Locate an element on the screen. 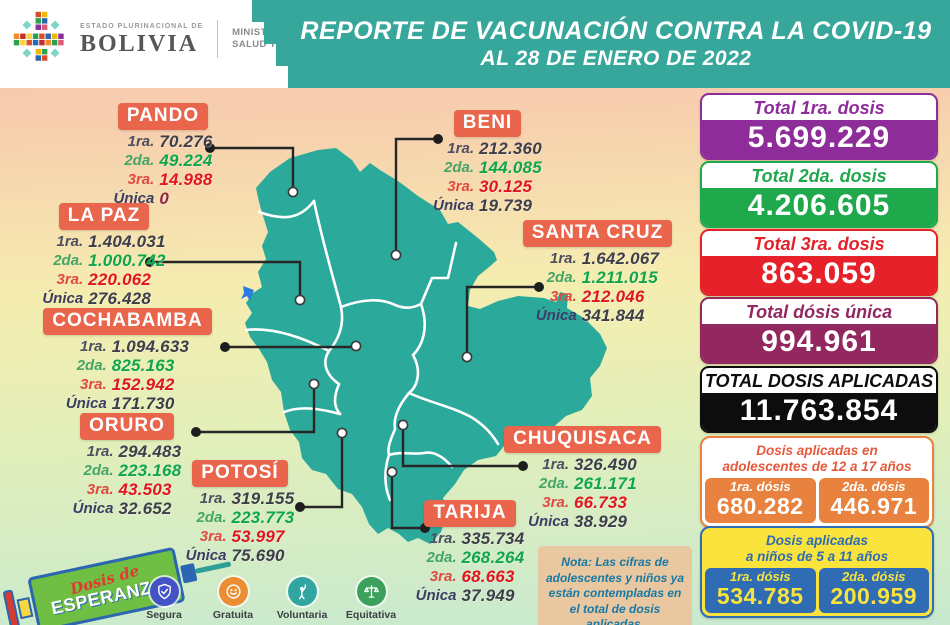 The height and width of the screenshot is (625, 950). dose2-value: 1.211.015 is located at coordinates (619, 277).